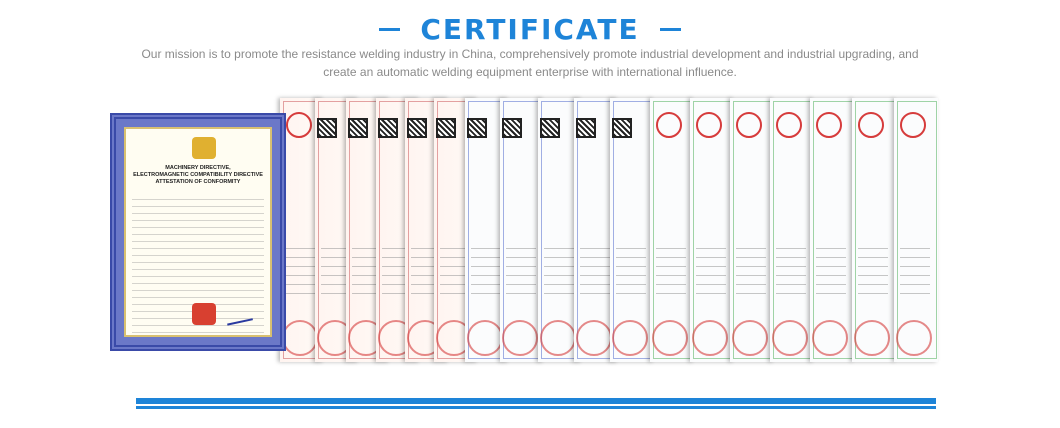  What do you see at coordinates (536, 407) in the screenshot?
I see `divider-bar-thin` at bounding box center [536, 407].